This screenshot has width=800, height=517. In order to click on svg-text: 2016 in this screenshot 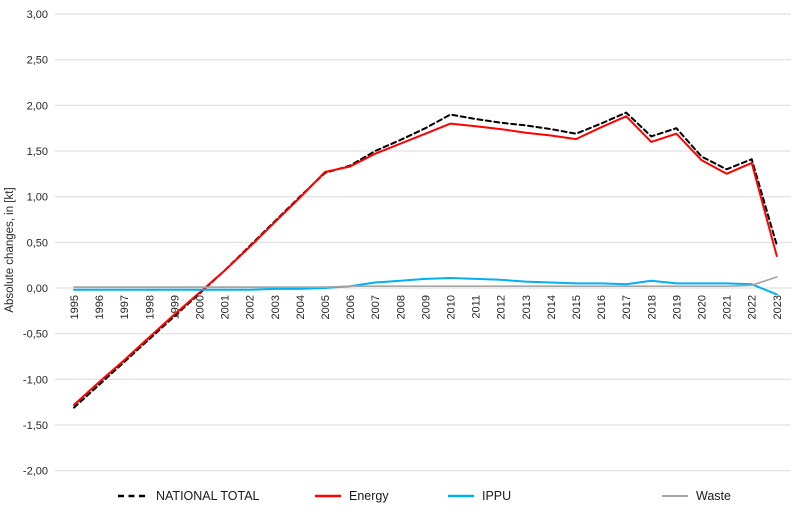, I will do `click(602, 307)`.